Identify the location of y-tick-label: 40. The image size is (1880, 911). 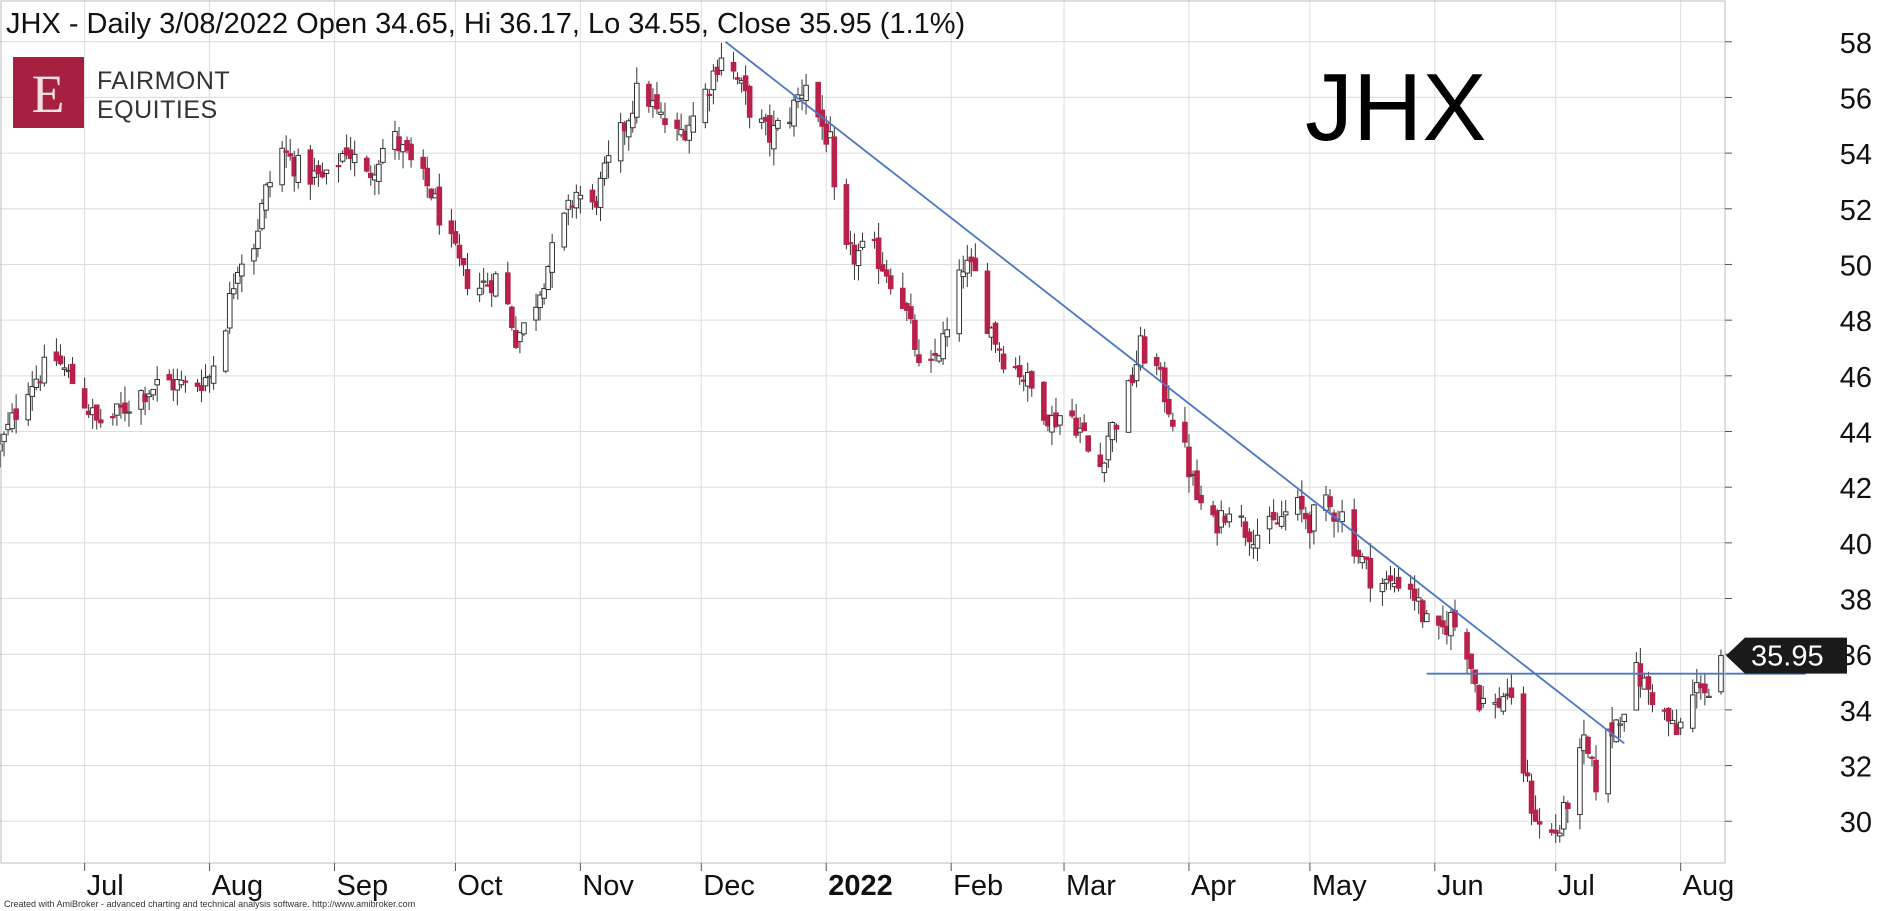
(1856, 545).